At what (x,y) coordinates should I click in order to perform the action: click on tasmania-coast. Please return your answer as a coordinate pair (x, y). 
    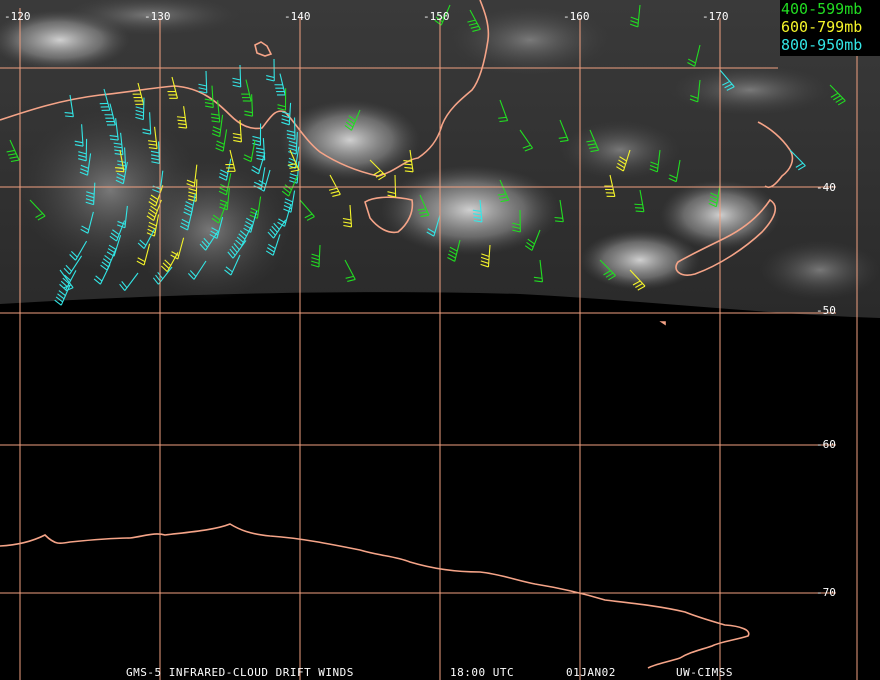
    Looking at the image, I should click on (389, 215).